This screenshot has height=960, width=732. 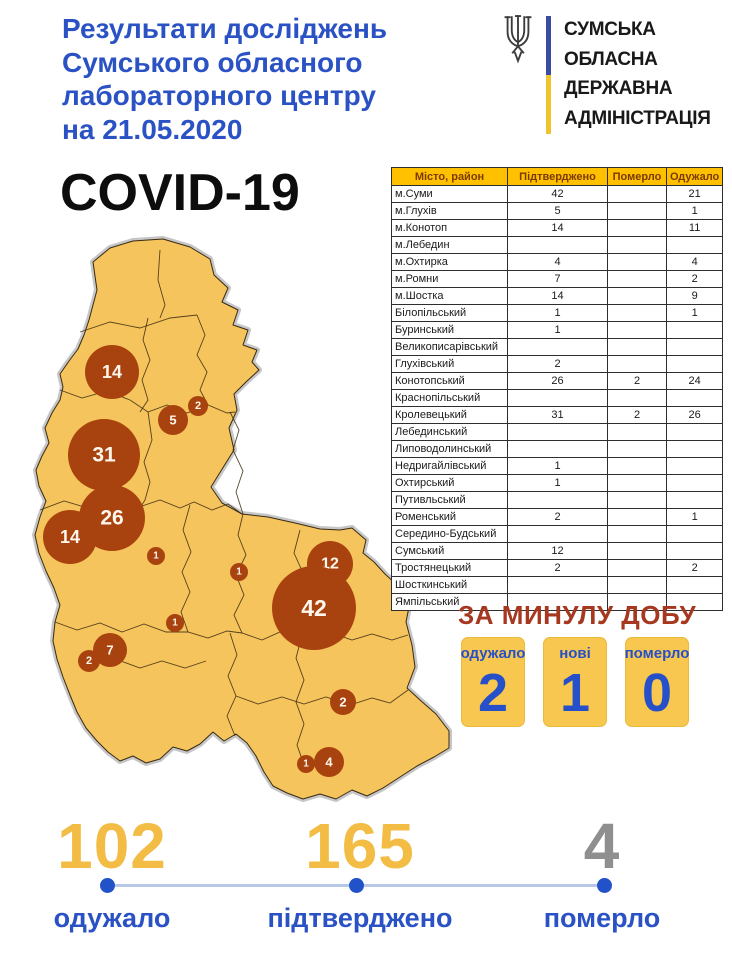 I want to click on card-label: одужало, so click(x=493, y=653).